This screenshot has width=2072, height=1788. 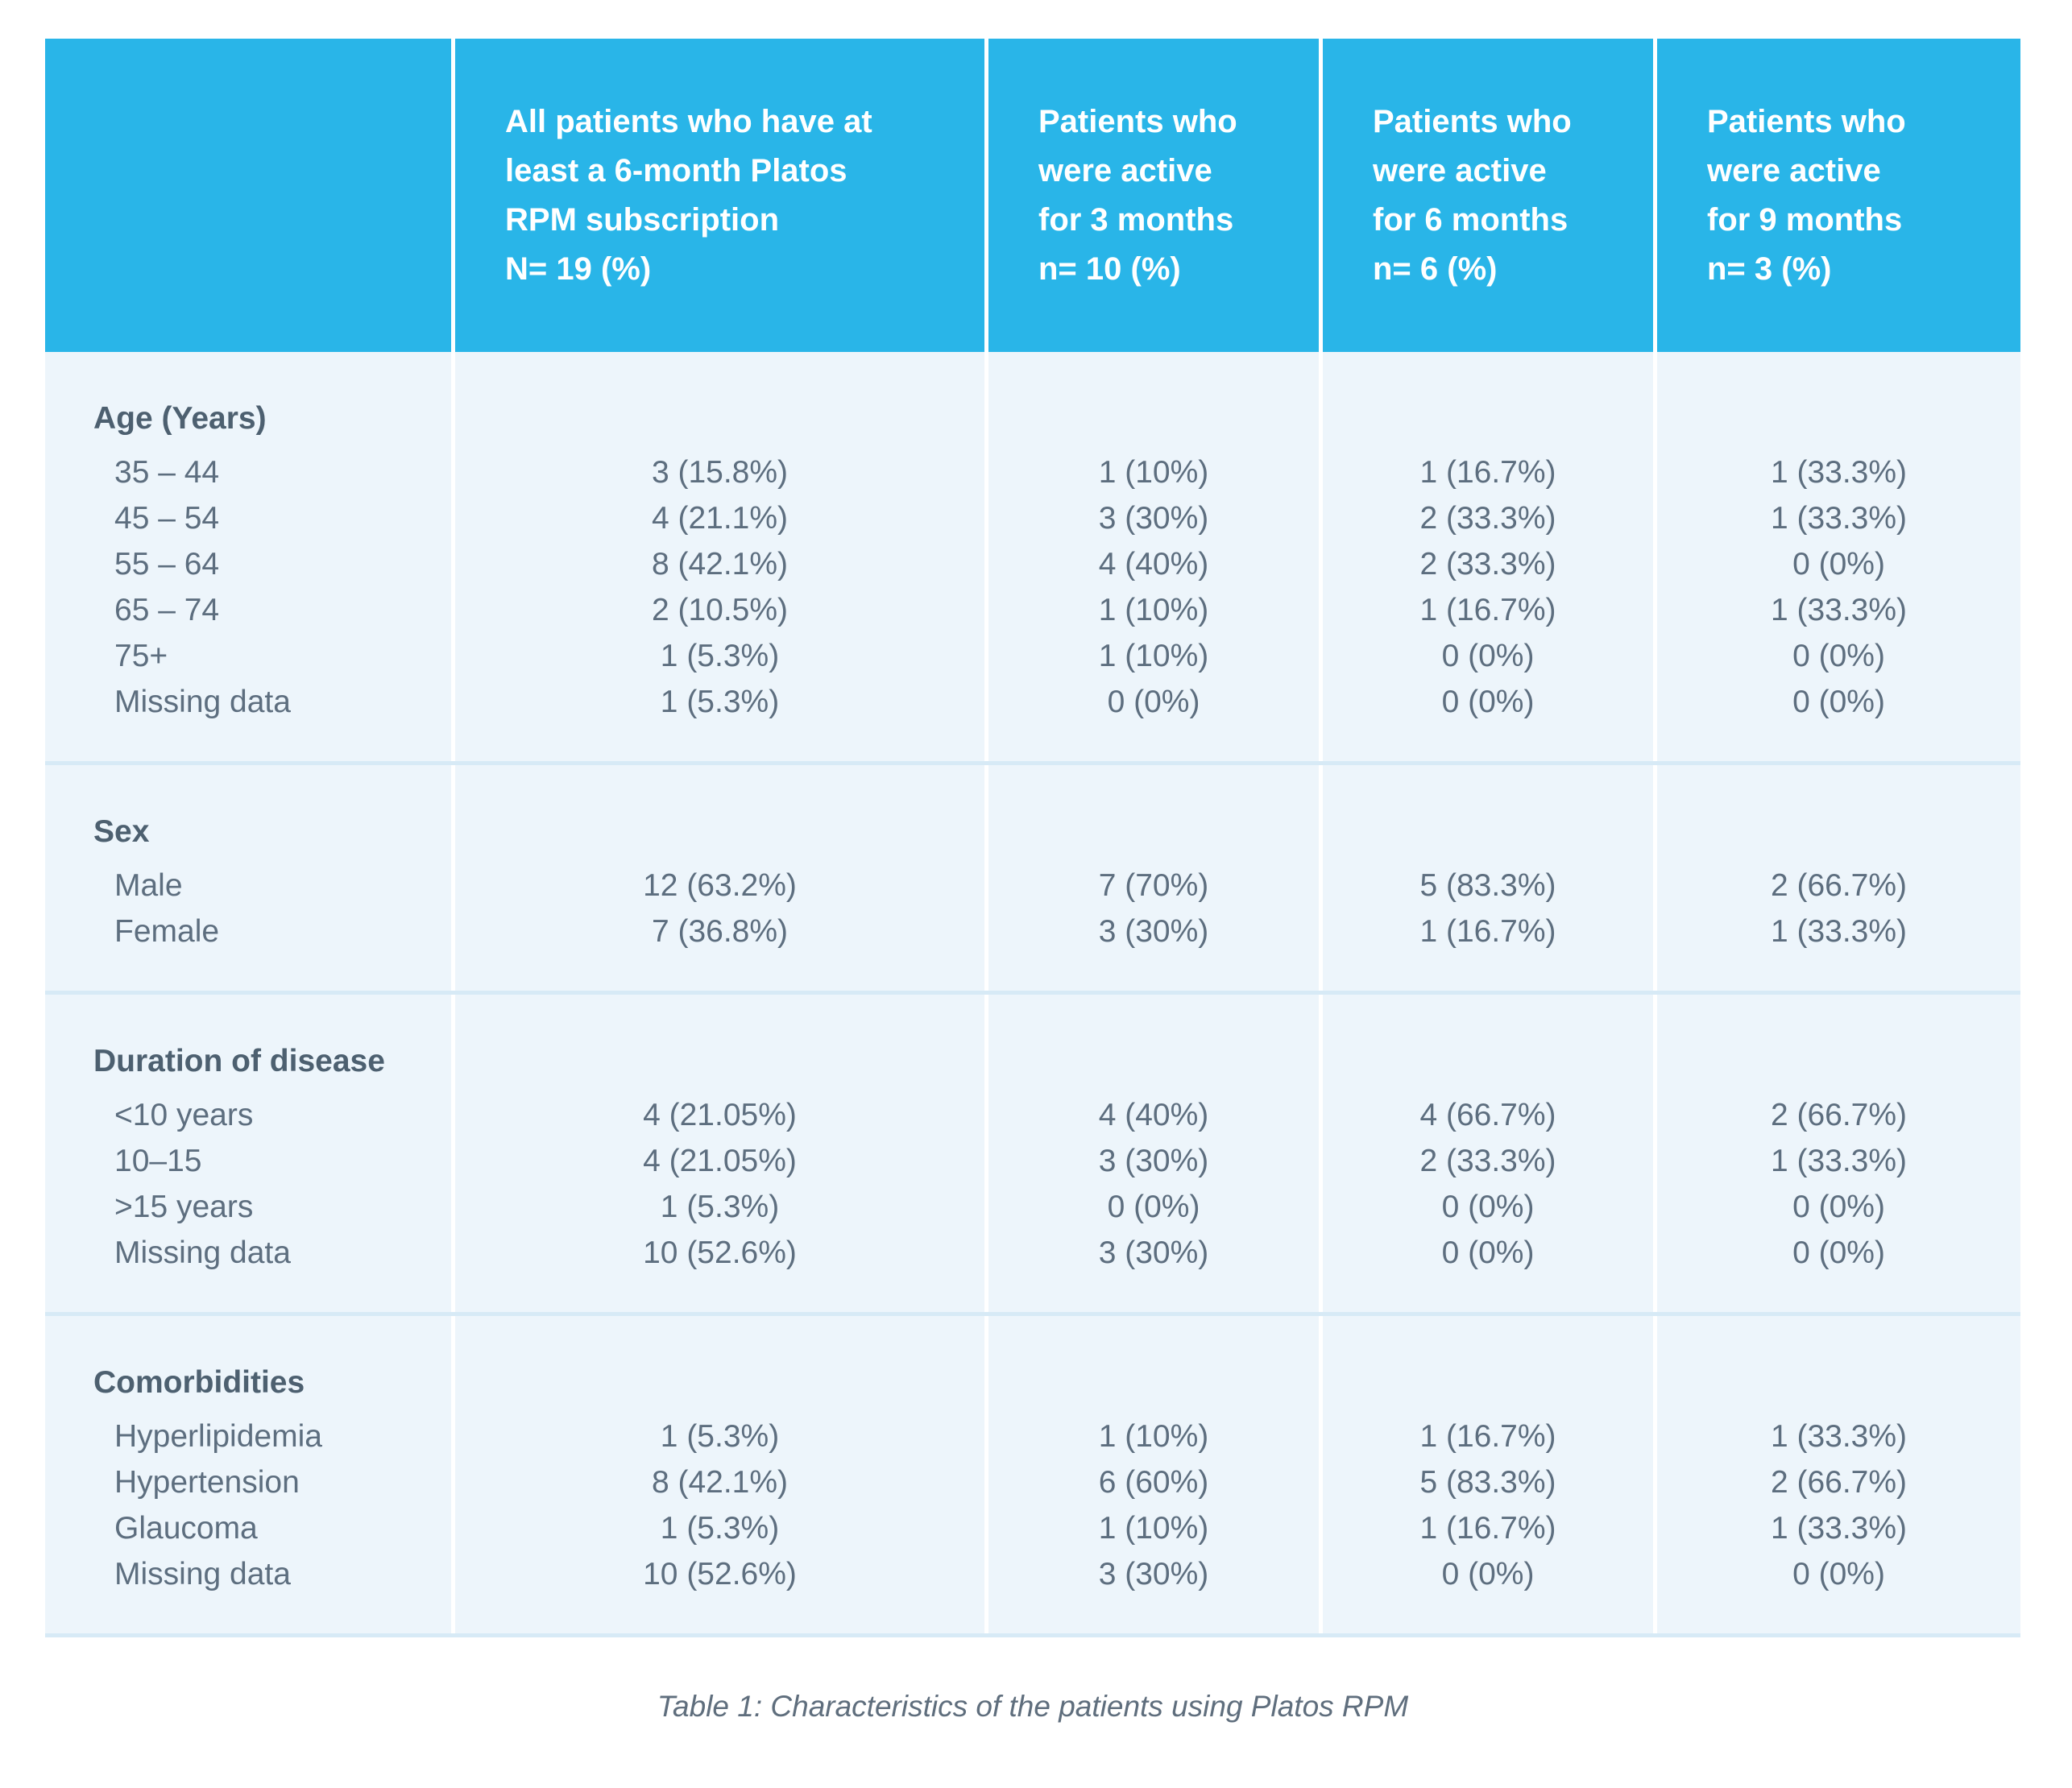 I want to click on cell-value: 7 (36.8%), so click(x=720, y=931).